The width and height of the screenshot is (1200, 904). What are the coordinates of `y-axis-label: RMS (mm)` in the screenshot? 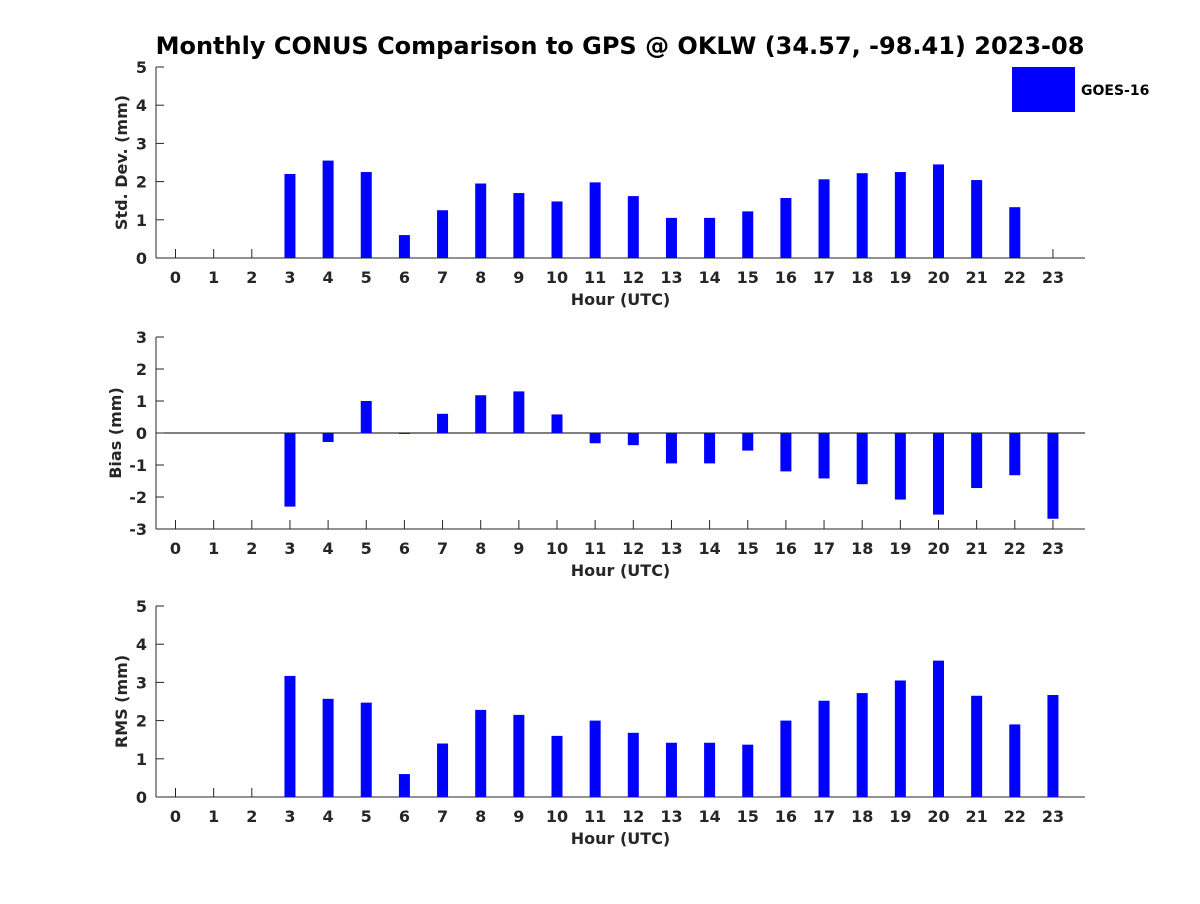 It's located at (121, 701).